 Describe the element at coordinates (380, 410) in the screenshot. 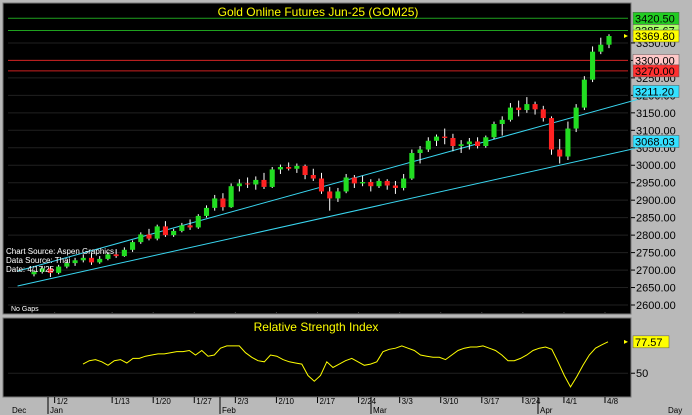

I see `month-label: Mar` at that location.